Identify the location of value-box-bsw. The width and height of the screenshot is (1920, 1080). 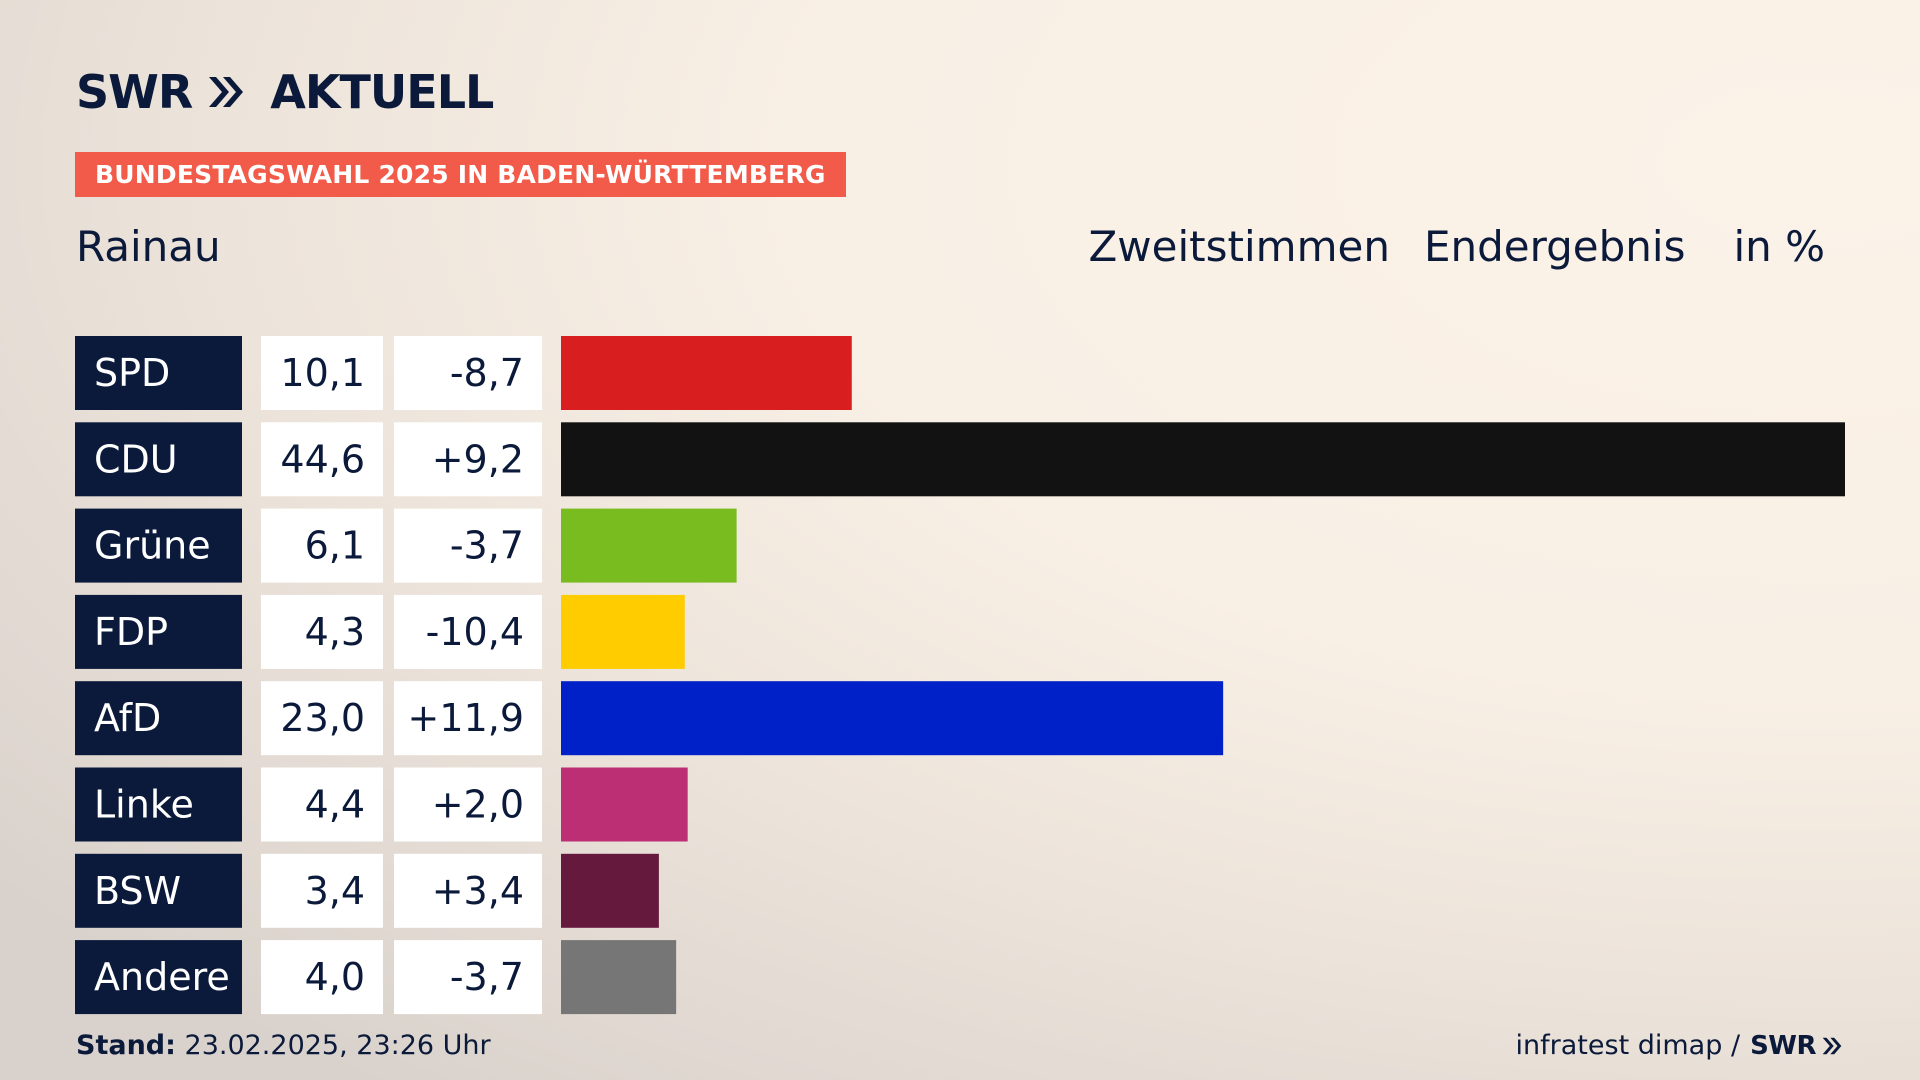
(322, 890).